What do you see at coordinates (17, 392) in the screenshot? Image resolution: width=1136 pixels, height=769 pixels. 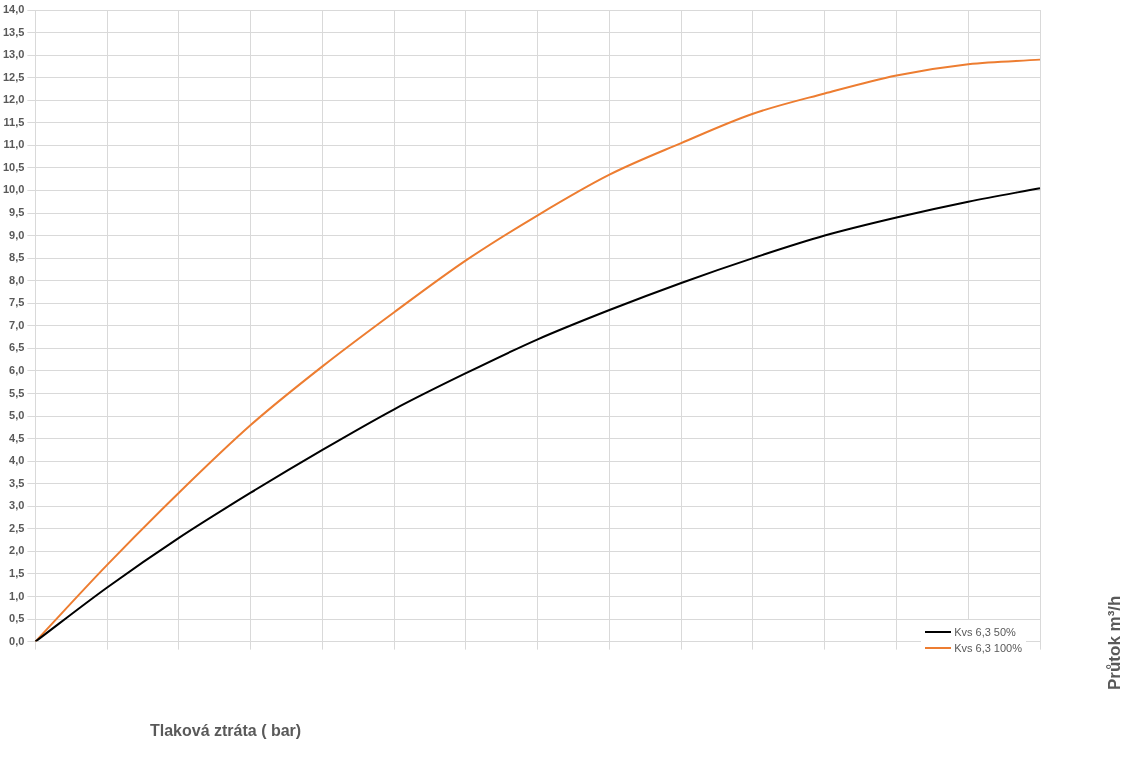 I see `y-tick-label: 5,5` at bounding box center [17, 392].